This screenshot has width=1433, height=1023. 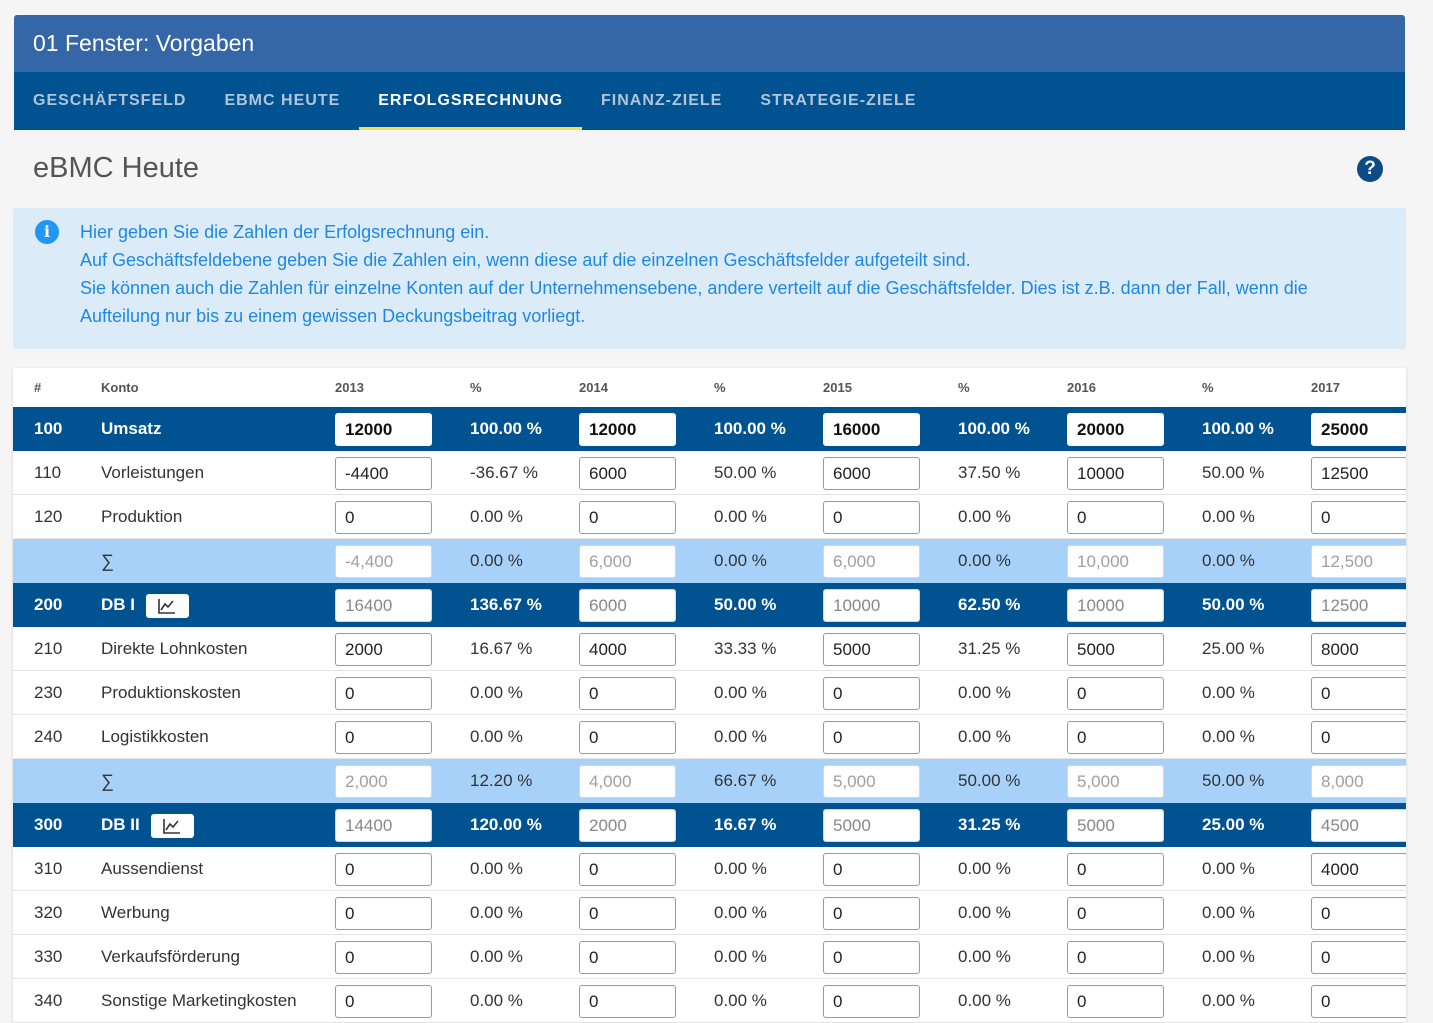 I want to click on header-year: 2016, so click(x=1081, y=387).